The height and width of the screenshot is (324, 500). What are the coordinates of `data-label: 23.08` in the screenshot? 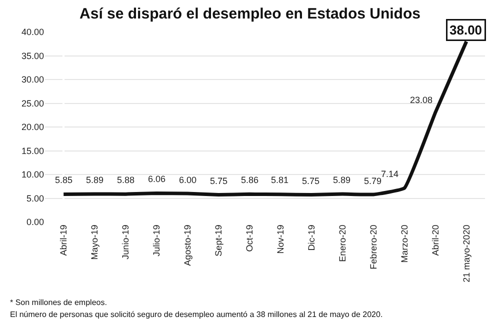 It's located at (421, 100).